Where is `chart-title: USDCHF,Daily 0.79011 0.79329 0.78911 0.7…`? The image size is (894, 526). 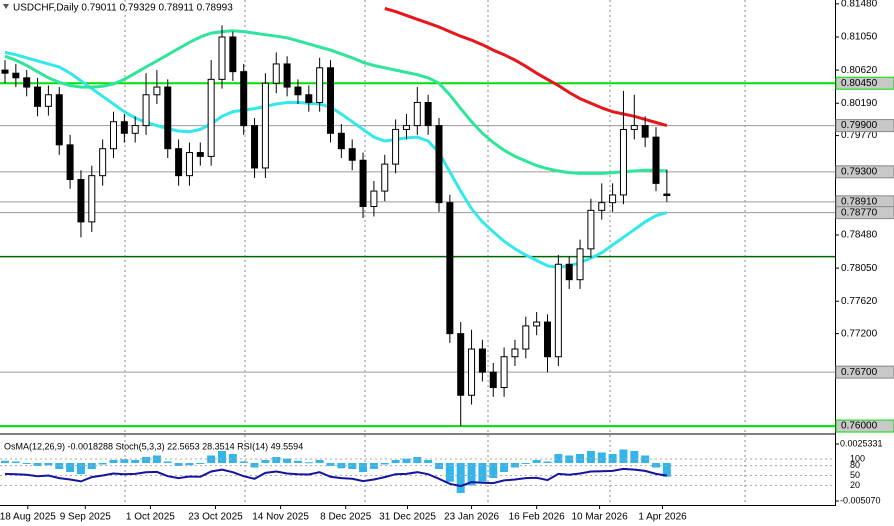 chart-title: USDCHF,Daily 0.79011 0.79329 0.78911 0.7… is located at coordinates (123, 8).